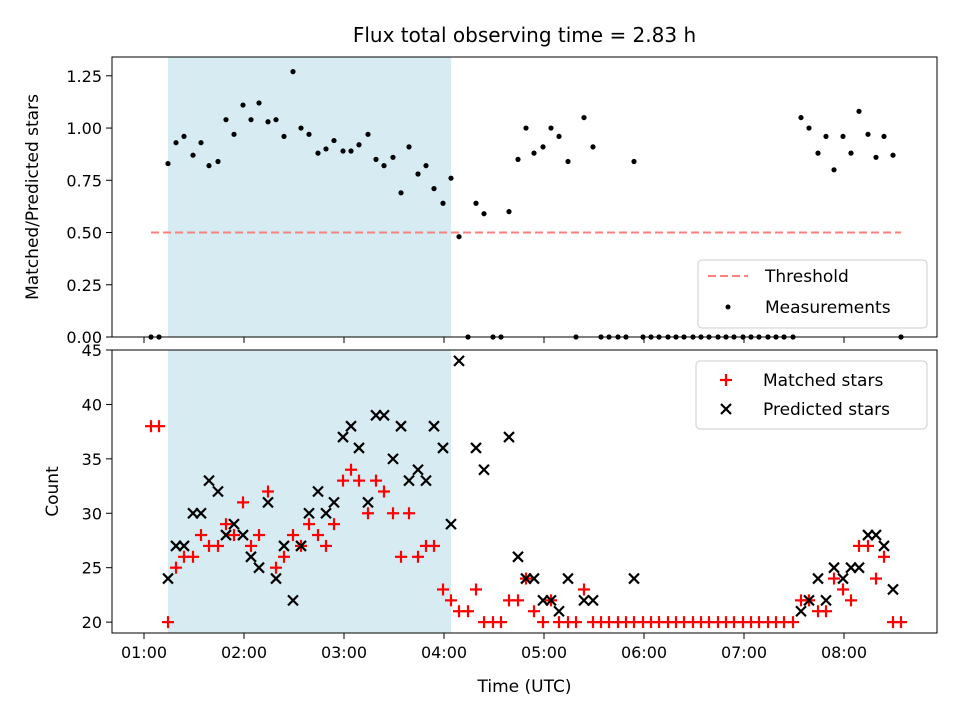 This screenshot has height=720, width=960. What do you see at coordinates (344, 652) in the screenshot?
I see `x-tick-label: 03:00` at bounding box center [344, 652].